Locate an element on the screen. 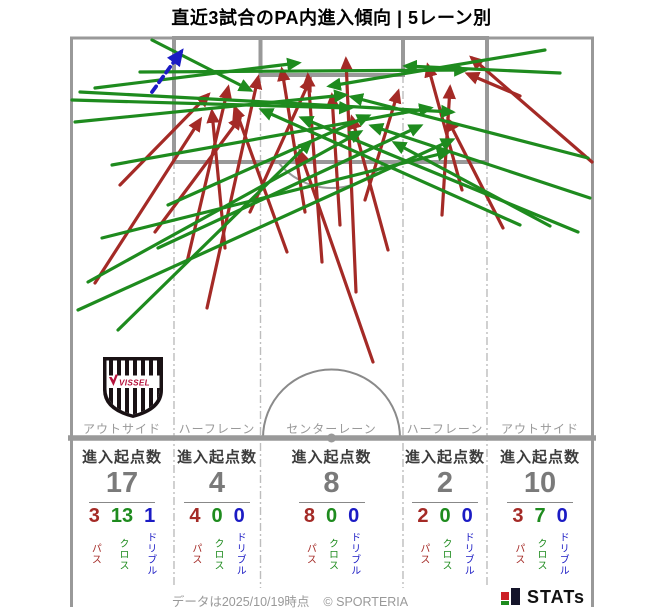 The width and height of the screenshot is (663, 611). pitch-lane-label-1: アウトサイド is located at coordinates (121, 429).